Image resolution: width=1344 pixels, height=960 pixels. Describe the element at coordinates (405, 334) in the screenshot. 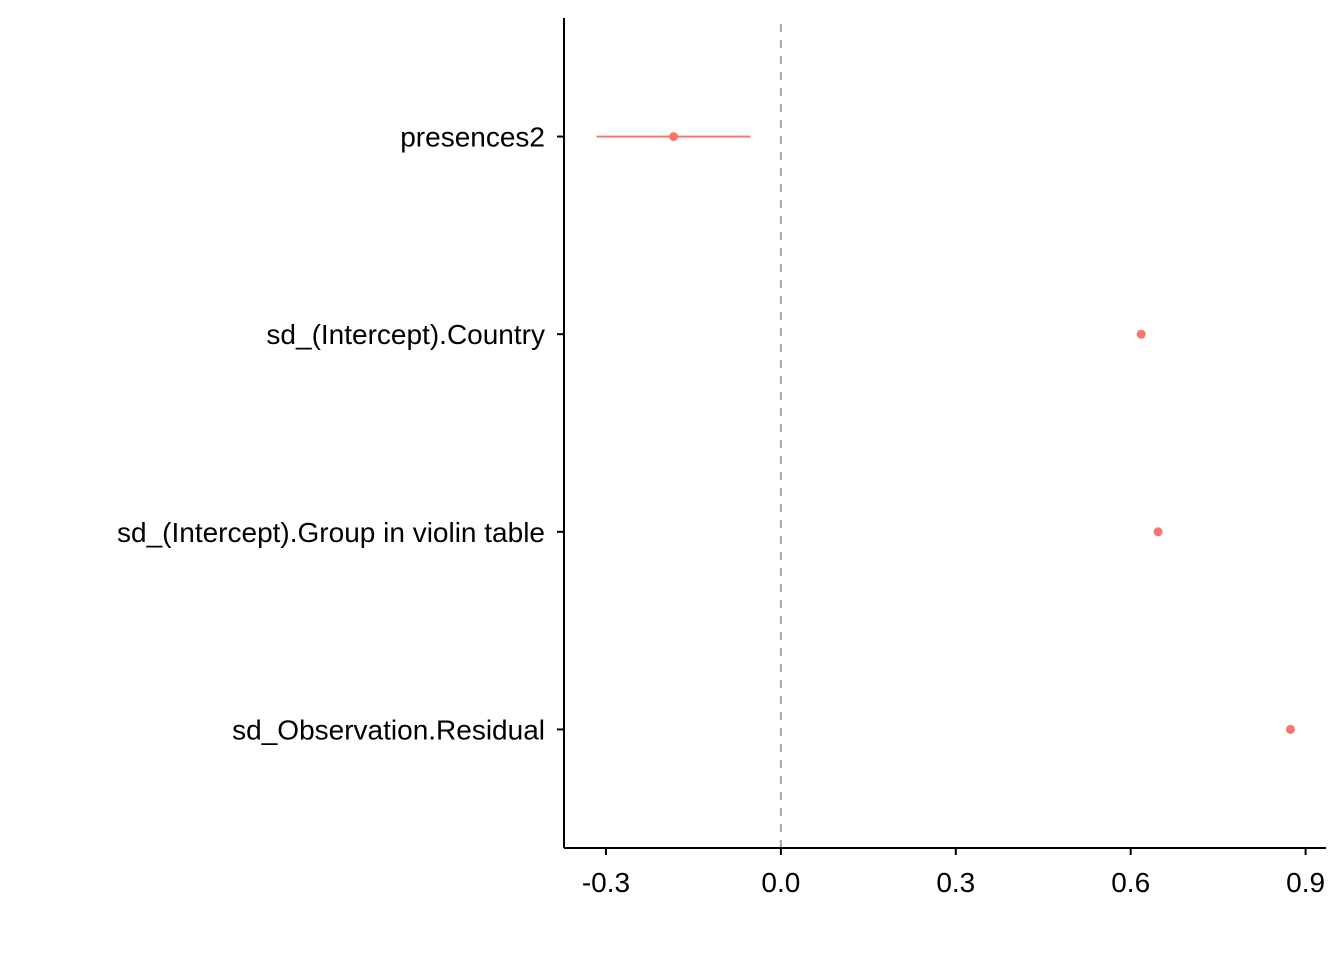

I see `term-label: sd_(Intercept).Country` at that location.